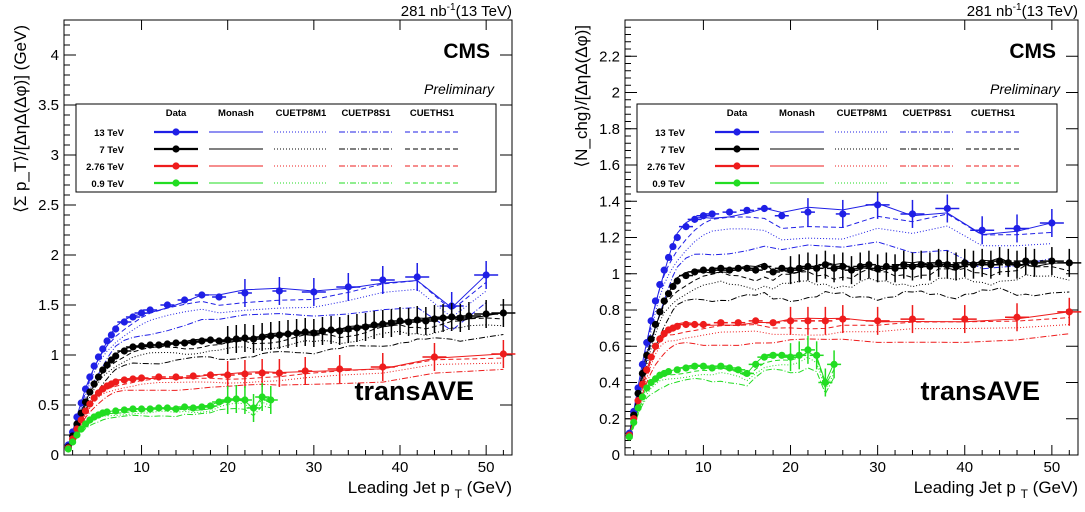 The width and height of the screenshot is (1085, 512). What do you see at coordinates (964, 467) in the screenshot?
I see `x-tick-label: 40` at bounding box center [964, 467].